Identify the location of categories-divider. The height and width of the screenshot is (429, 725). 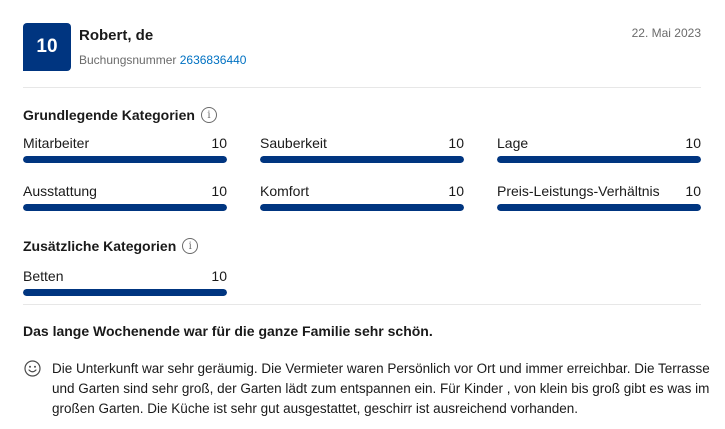
(362, 304).